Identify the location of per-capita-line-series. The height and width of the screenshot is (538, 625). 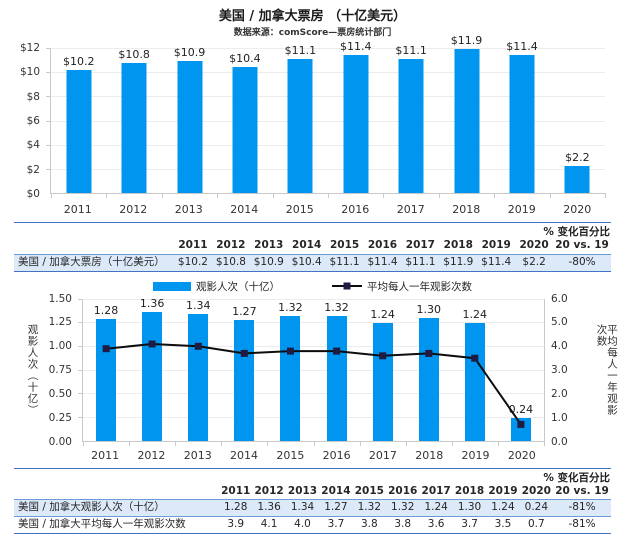
(313, 384).